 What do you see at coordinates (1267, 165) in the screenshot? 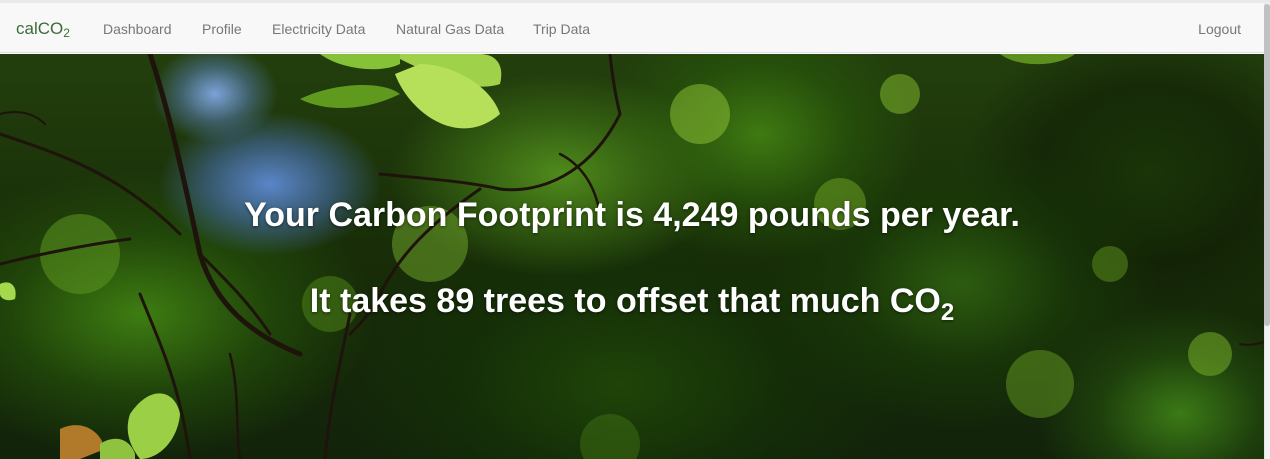
I see `page-scrollbar-thumb` at bounding box center [1267, 165].